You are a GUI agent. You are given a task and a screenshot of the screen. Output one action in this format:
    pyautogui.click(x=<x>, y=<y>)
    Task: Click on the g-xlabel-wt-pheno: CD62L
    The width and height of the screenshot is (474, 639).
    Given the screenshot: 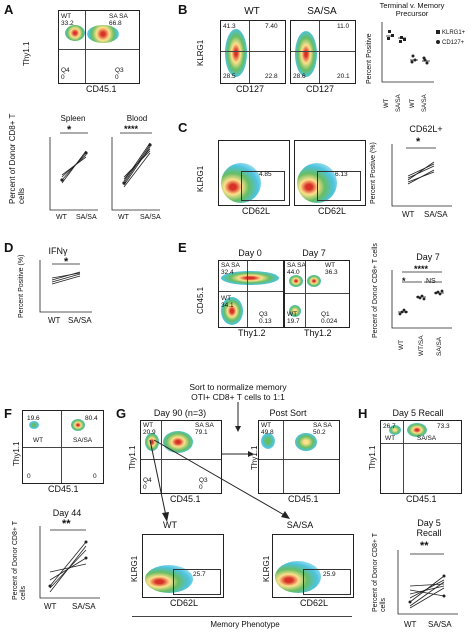 What is the action you would take?
    pyautogui.click(x=184, y=603)
    